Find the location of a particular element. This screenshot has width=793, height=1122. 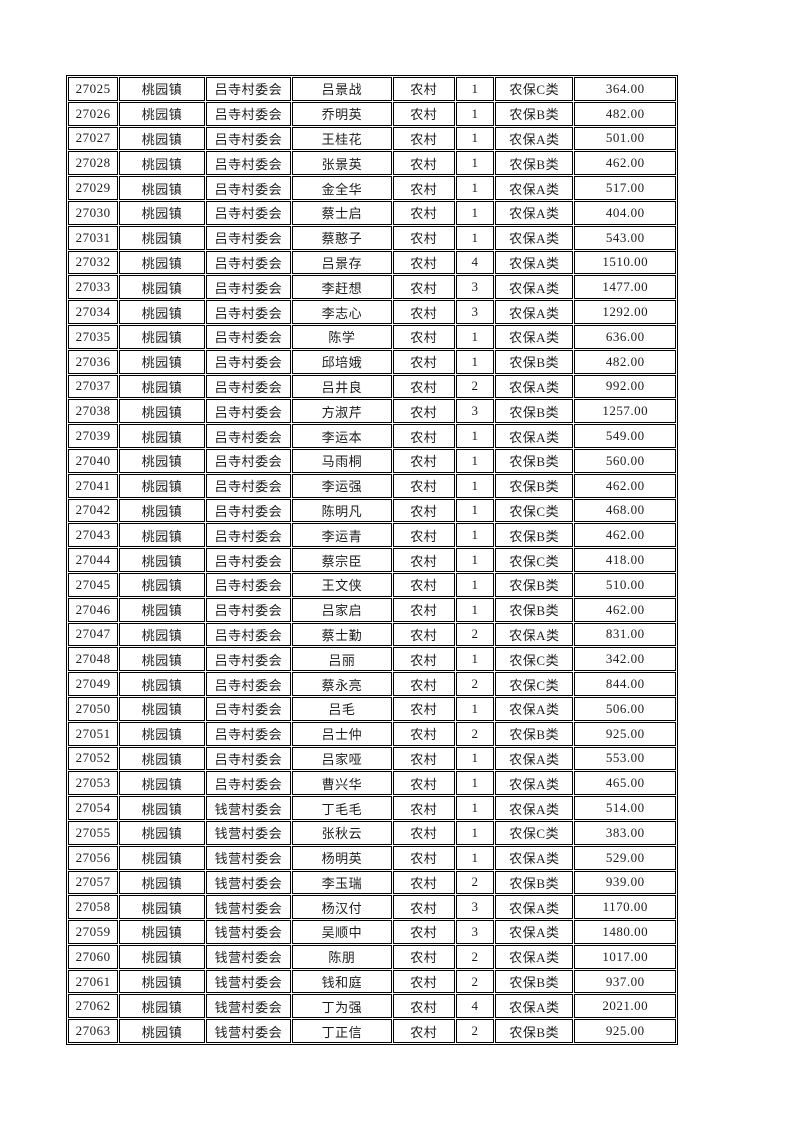

cell-amount: 468.00 is located at coordinates (625, 510).